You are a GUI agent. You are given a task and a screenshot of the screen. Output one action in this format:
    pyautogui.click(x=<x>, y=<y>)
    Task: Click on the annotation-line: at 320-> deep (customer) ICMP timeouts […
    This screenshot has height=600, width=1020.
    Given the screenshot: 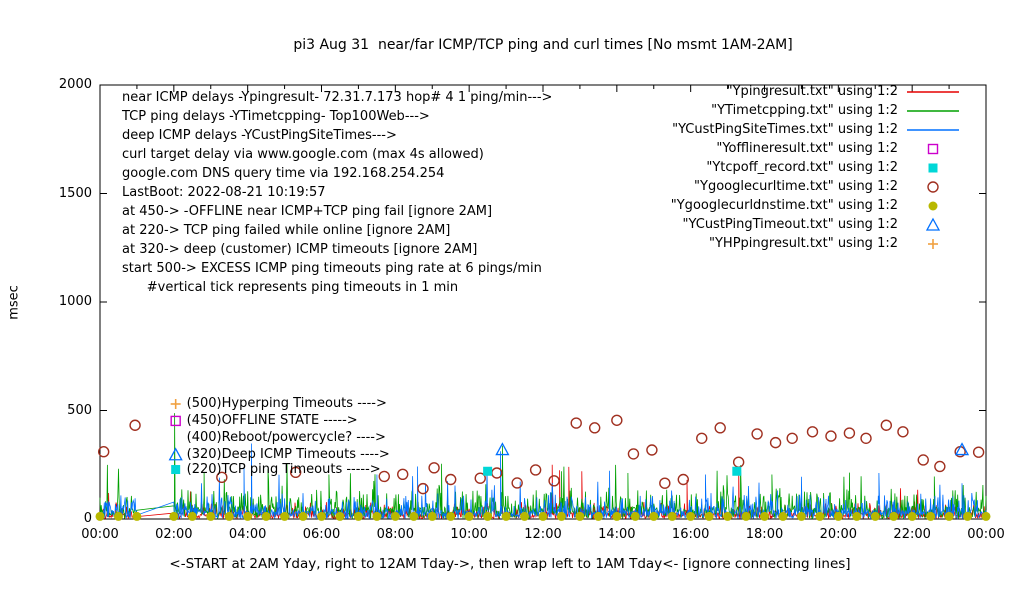 What is the action you would take?
    pyautogui.click(x=300, y=249)
    